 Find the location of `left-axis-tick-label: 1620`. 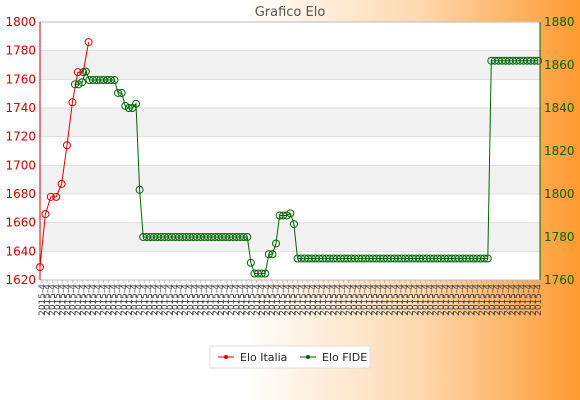

left-axis-tick-label: 1620 is located at coordinates (20, 280).